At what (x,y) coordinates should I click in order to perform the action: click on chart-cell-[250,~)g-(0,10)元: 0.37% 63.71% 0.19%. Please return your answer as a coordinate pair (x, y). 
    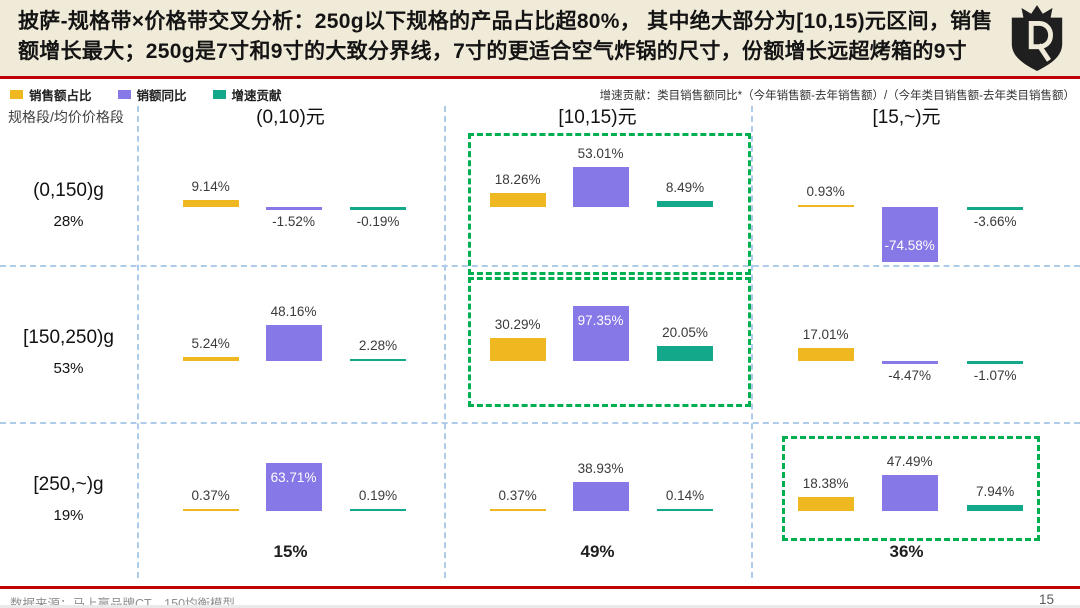
    Looking at the image, I should click on (290, 491).